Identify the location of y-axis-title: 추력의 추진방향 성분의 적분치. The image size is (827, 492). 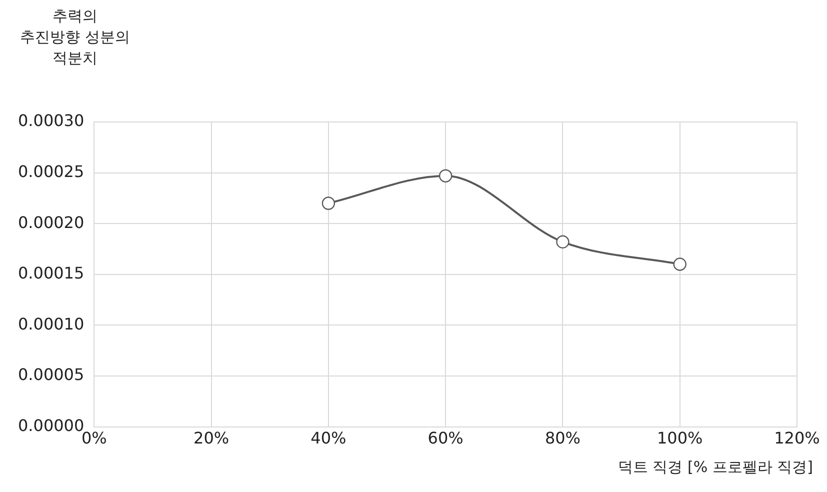
(75, 37).